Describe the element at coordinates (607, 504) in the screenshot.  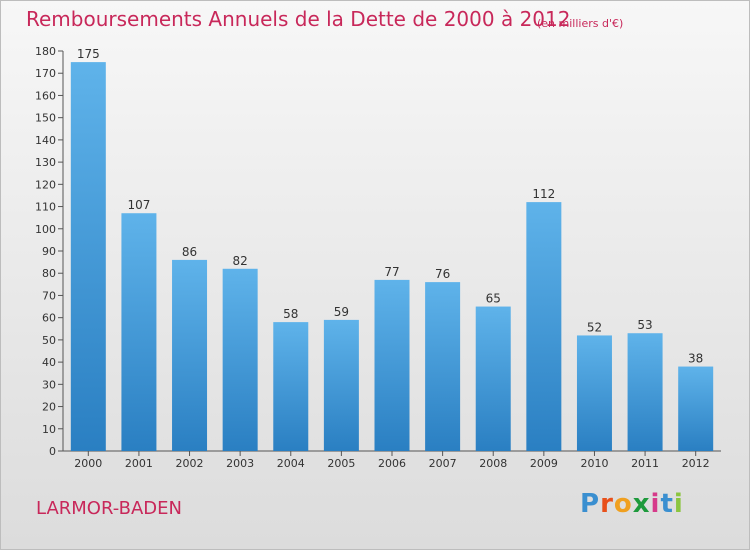
I see `logo-letter: r` at that location.